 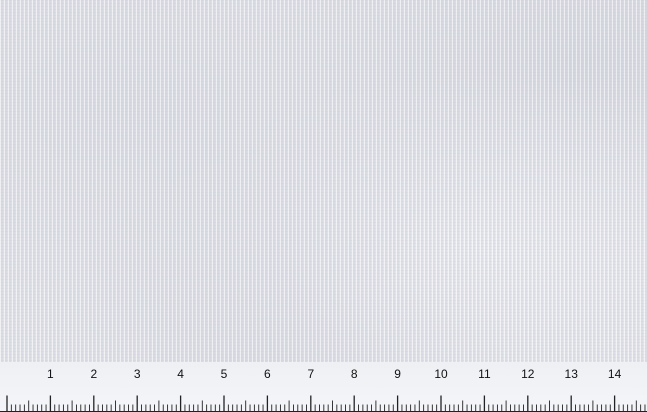 I want to click on ruler-tick-label: 9, so click(x=397, y=374).